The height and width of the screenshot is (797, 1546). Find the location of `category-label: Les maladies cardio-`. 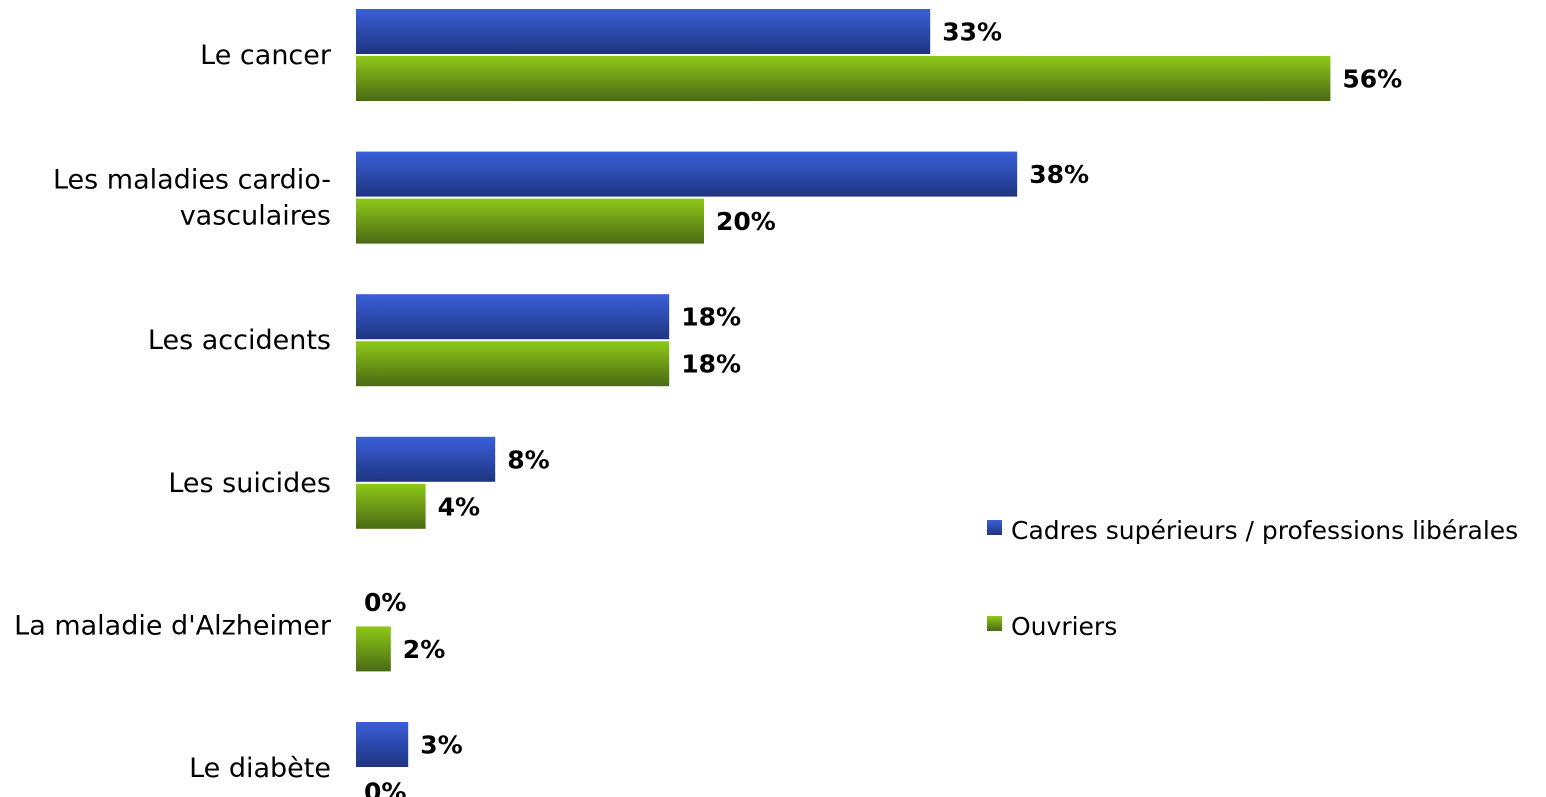

category-label: Les maladies cardio- is located at coordinates (192, 180).